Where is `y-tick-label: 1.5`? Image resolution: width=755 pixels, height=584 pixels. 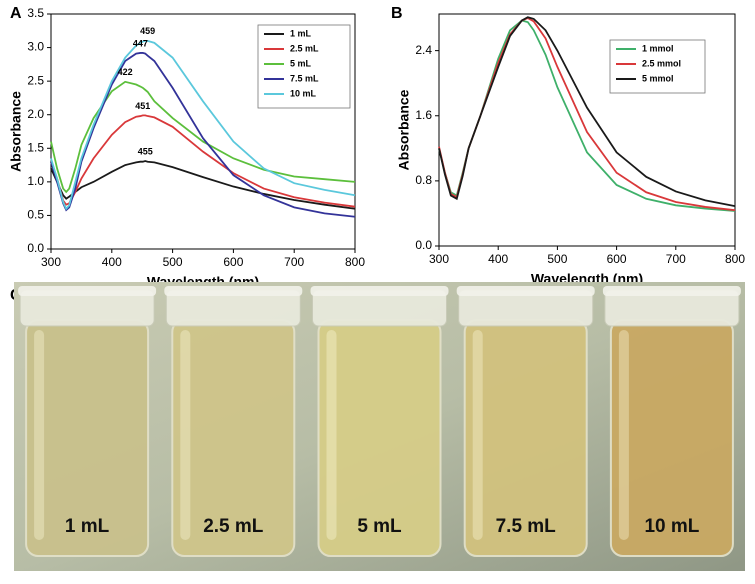
y-tick-label: 1.5 is located at coordinates (35, 147).